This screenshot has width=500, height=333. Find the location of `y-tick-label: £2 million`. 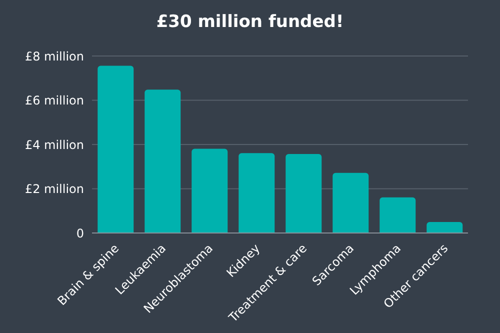

y-tick-label: £2 million is located at coordinates (54, 189).